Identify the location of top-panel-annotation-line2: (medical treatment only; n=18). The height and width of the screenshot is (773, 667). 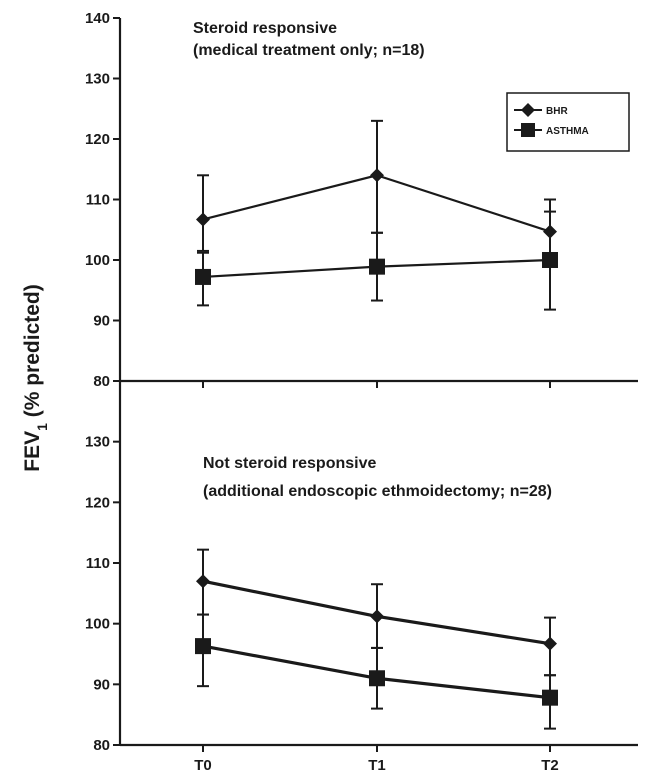
(309, 50).